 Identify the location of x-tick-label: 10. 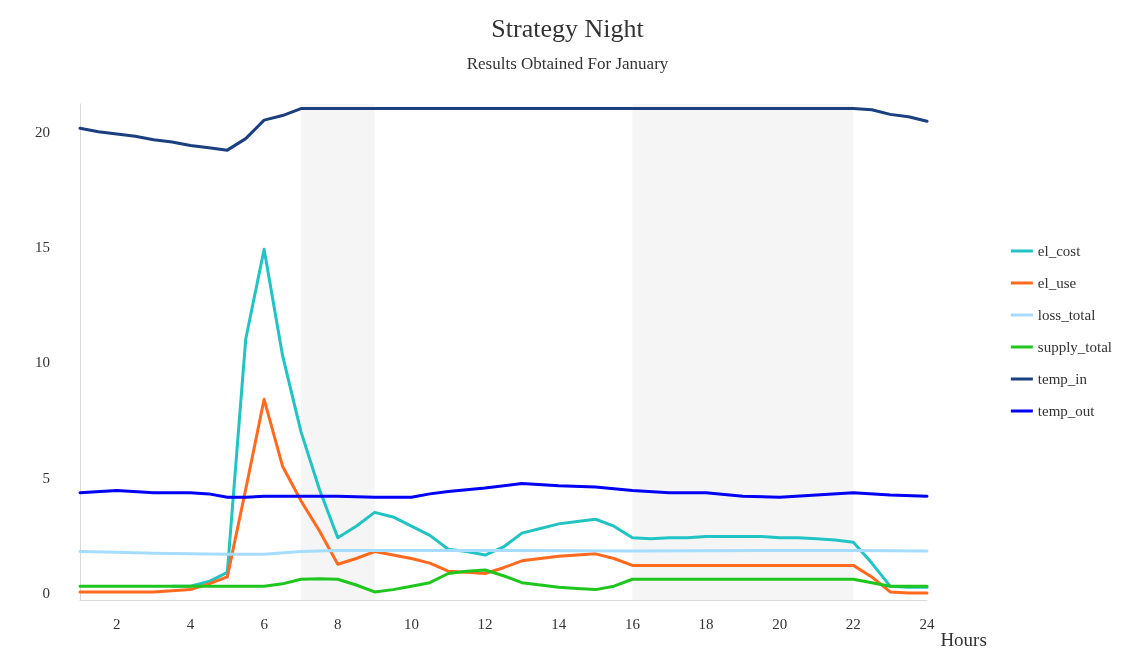
(411, 623).